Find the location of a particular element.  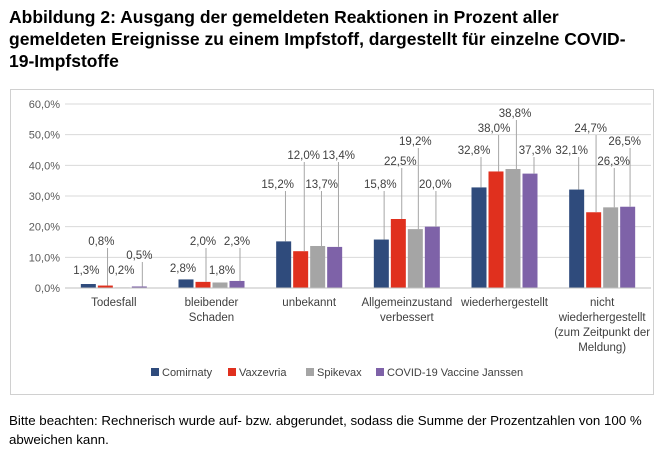

legend-label: Comirnaty is located at coordinates (187, 373).